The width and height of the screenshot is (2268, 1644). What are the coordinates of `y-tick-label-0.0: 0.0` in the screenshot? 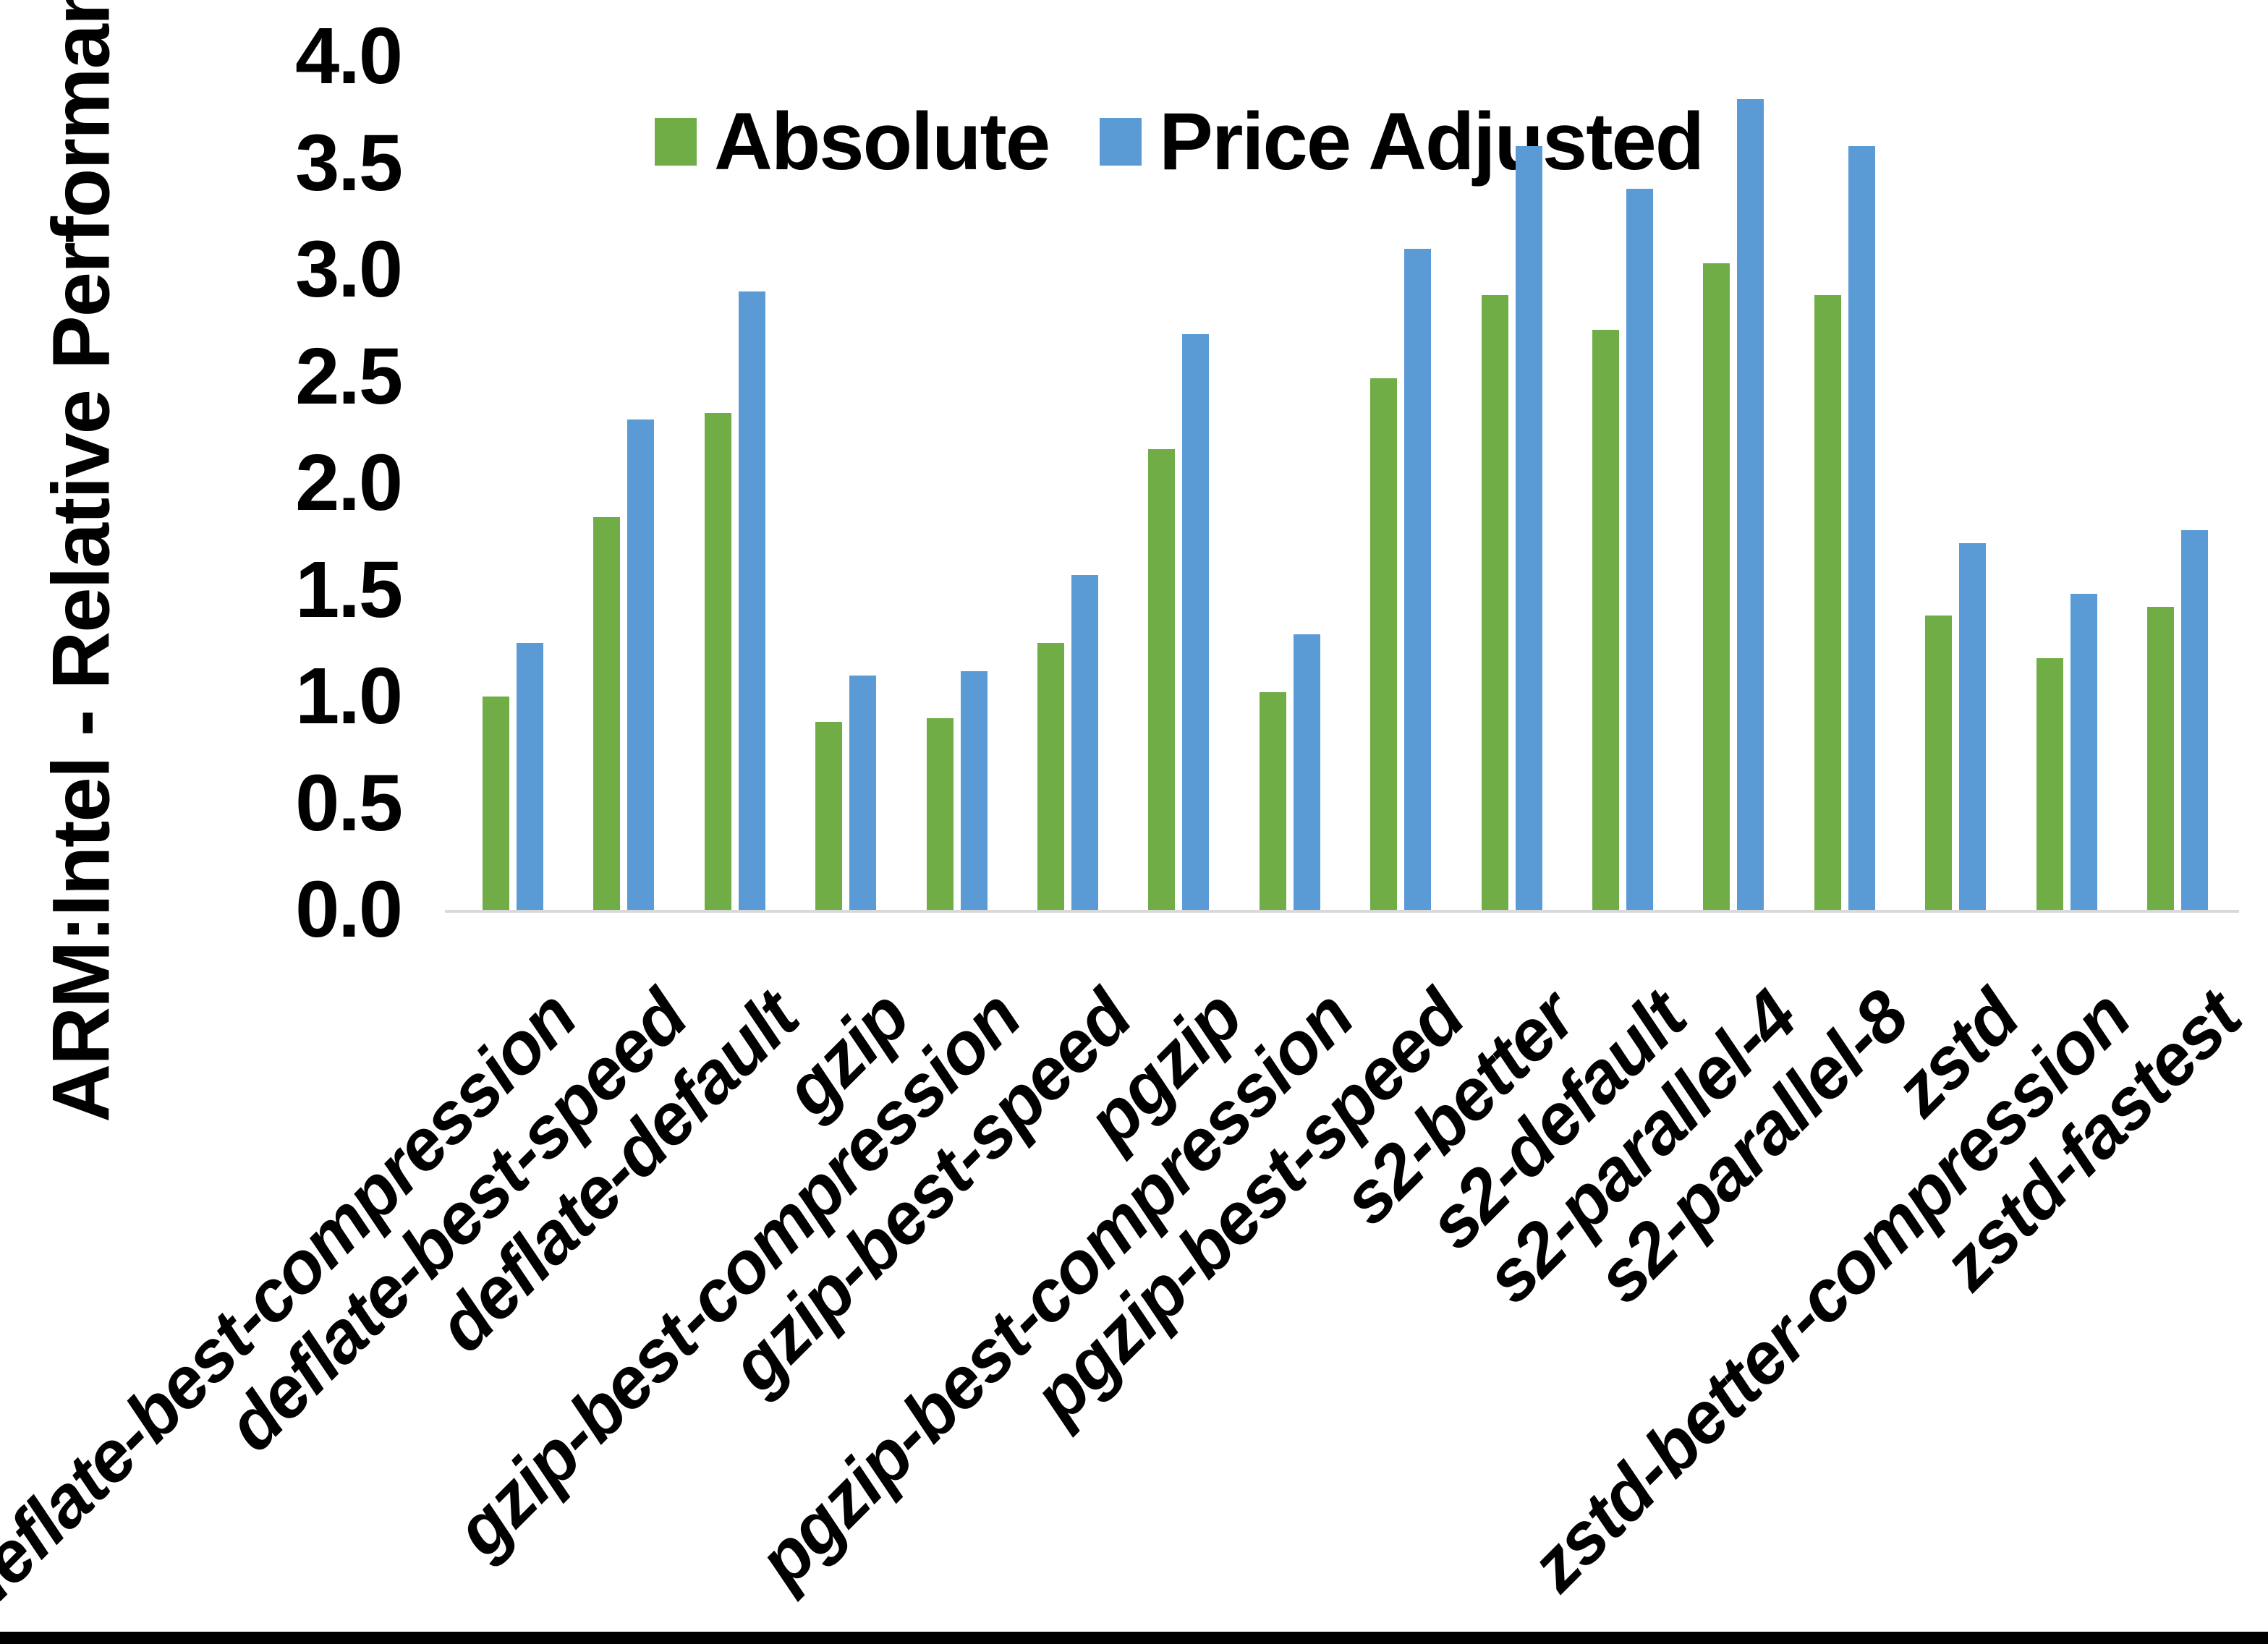 It's located at (349, 909).